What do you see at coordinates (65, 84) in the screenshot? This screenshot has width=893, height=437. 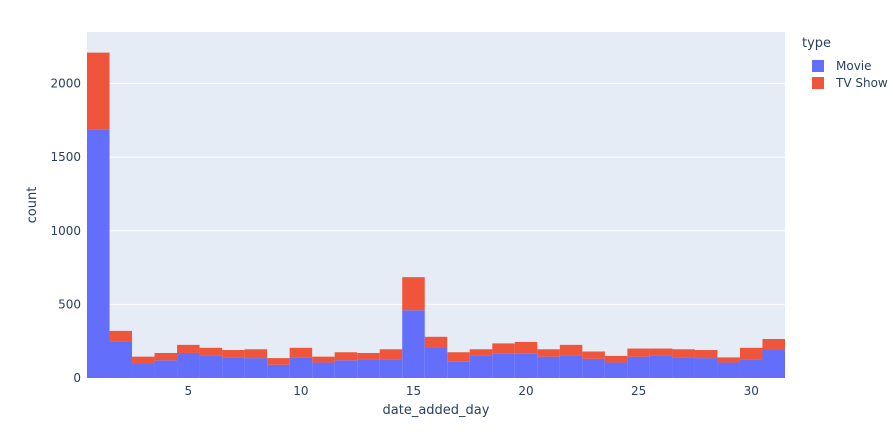 I see `y-tick-label: 2000` at bounding box center [65, 84].